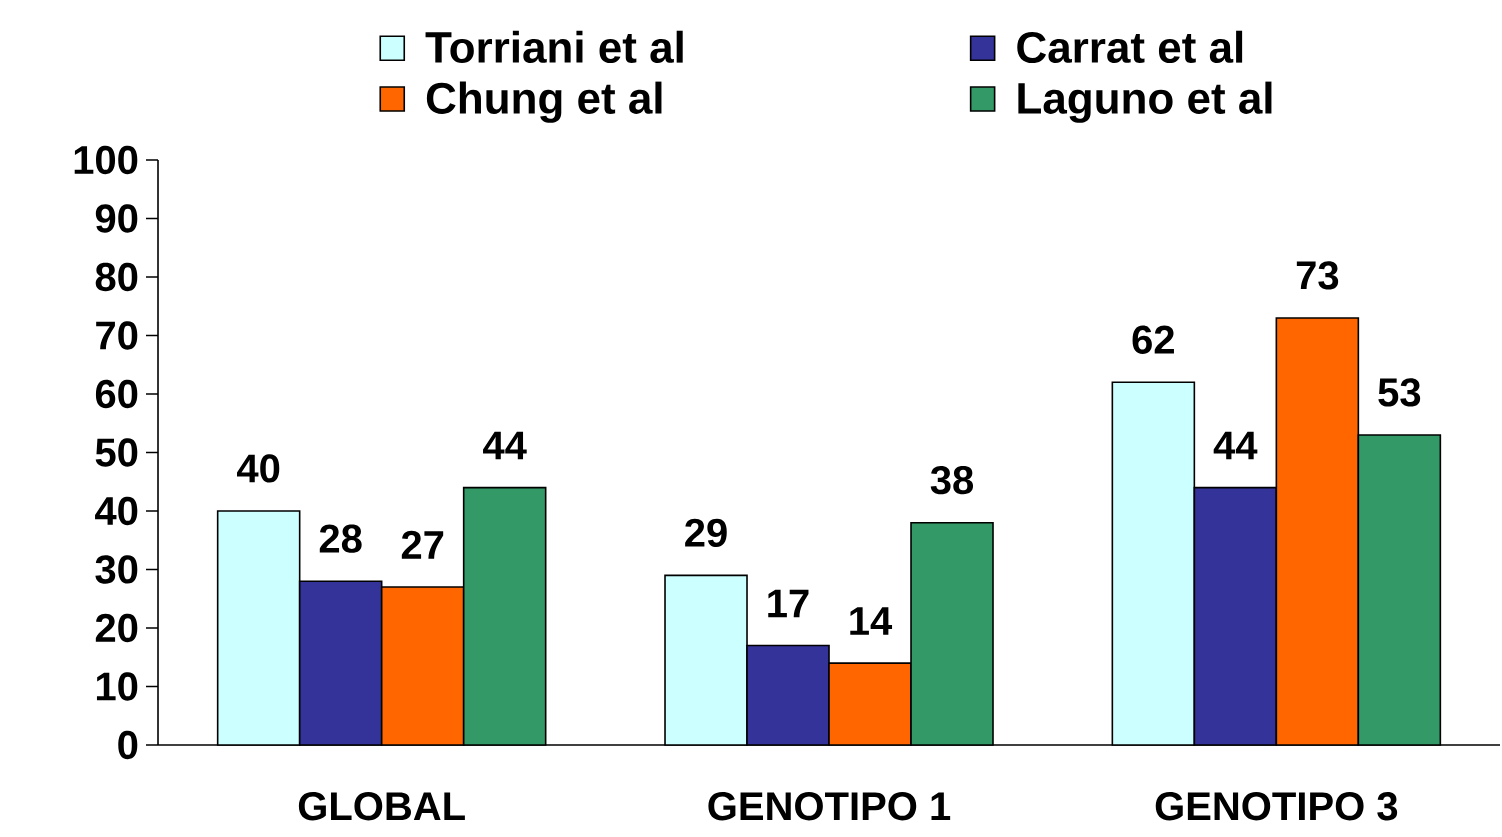 The width and height of the screenshot is (1502, 837). Describe the element at coordinates (116, 218) in the screenshot. I see `y-tick-label: 90` at that location.